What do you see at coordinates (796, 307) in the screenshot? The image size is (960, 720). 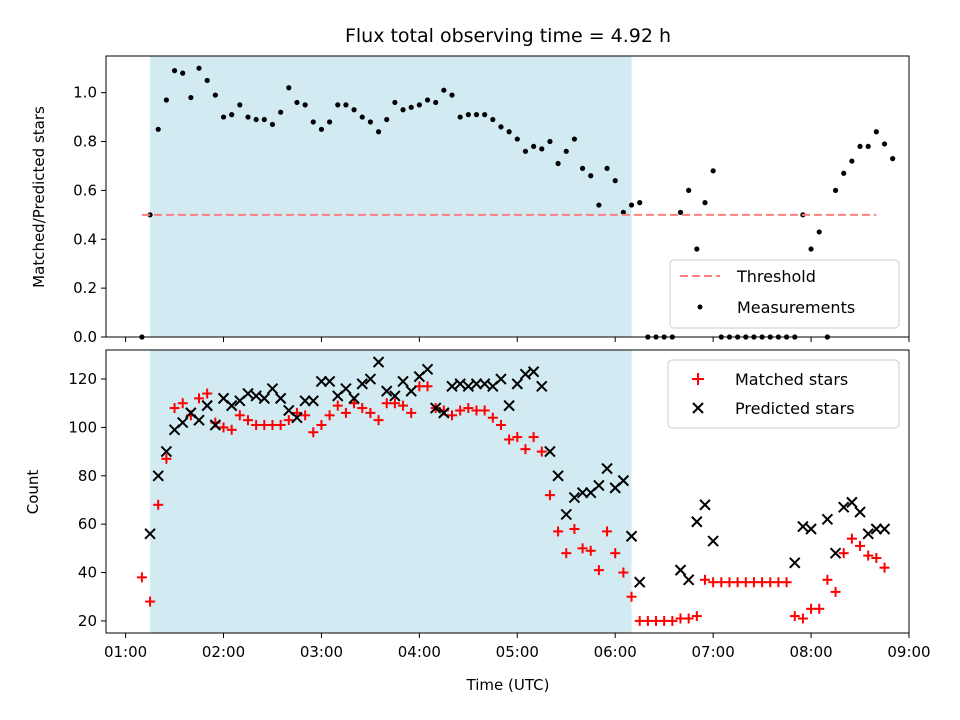 I see `legend-measurements-label: Measurements` at bounding box center [796, 307].